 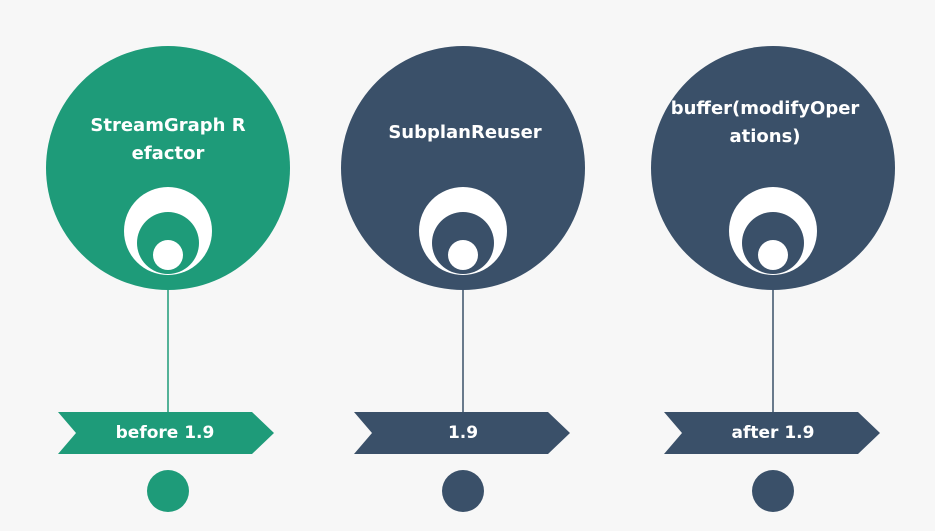 I want to click on milestone-title-2: SubplanReuser, so click(x=465, y=132).